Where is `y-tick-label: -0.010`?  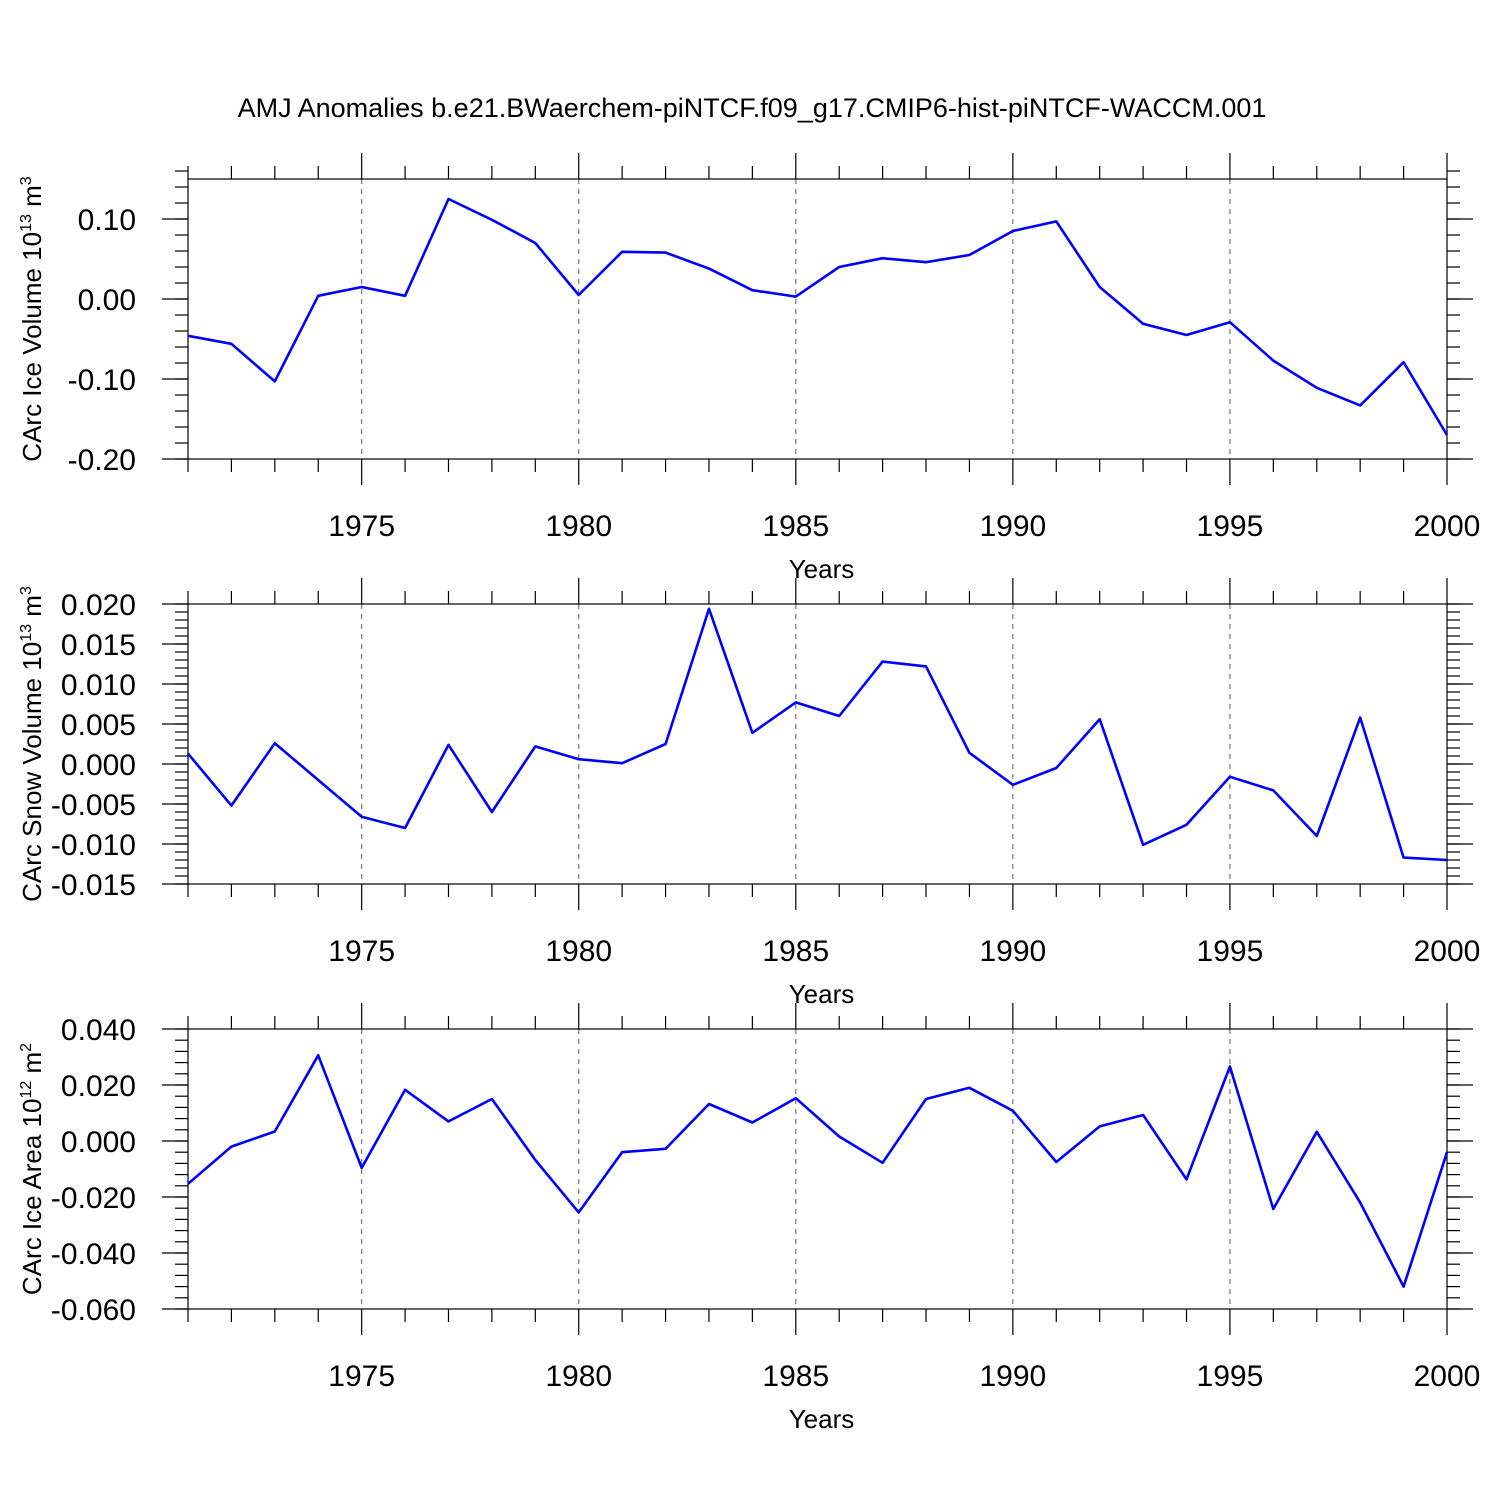
y-tick-label: -0.010 is located at coordinates (93, 845).